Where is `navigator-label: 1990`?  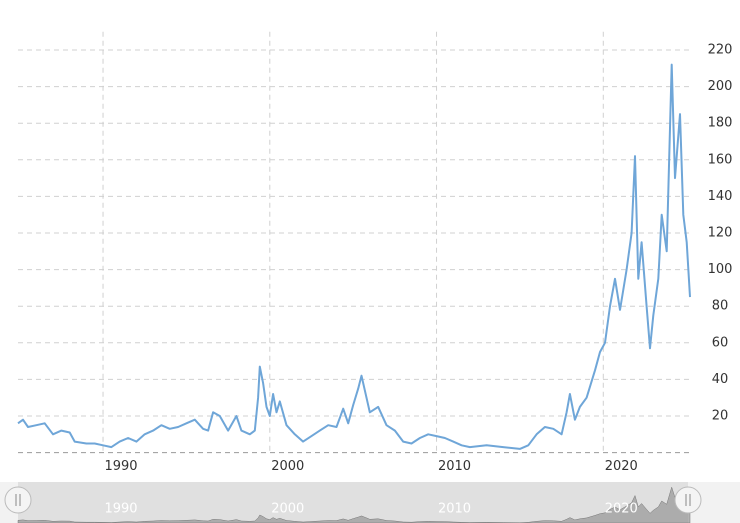 navigator-label: 1990 is located at coordinates (120, 509).